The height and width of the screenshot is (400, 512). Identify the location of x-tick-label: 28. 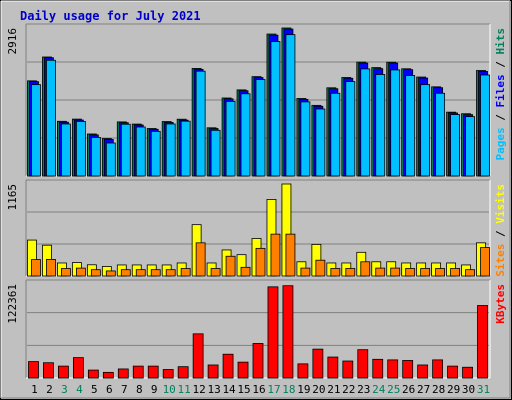
(438, 389).